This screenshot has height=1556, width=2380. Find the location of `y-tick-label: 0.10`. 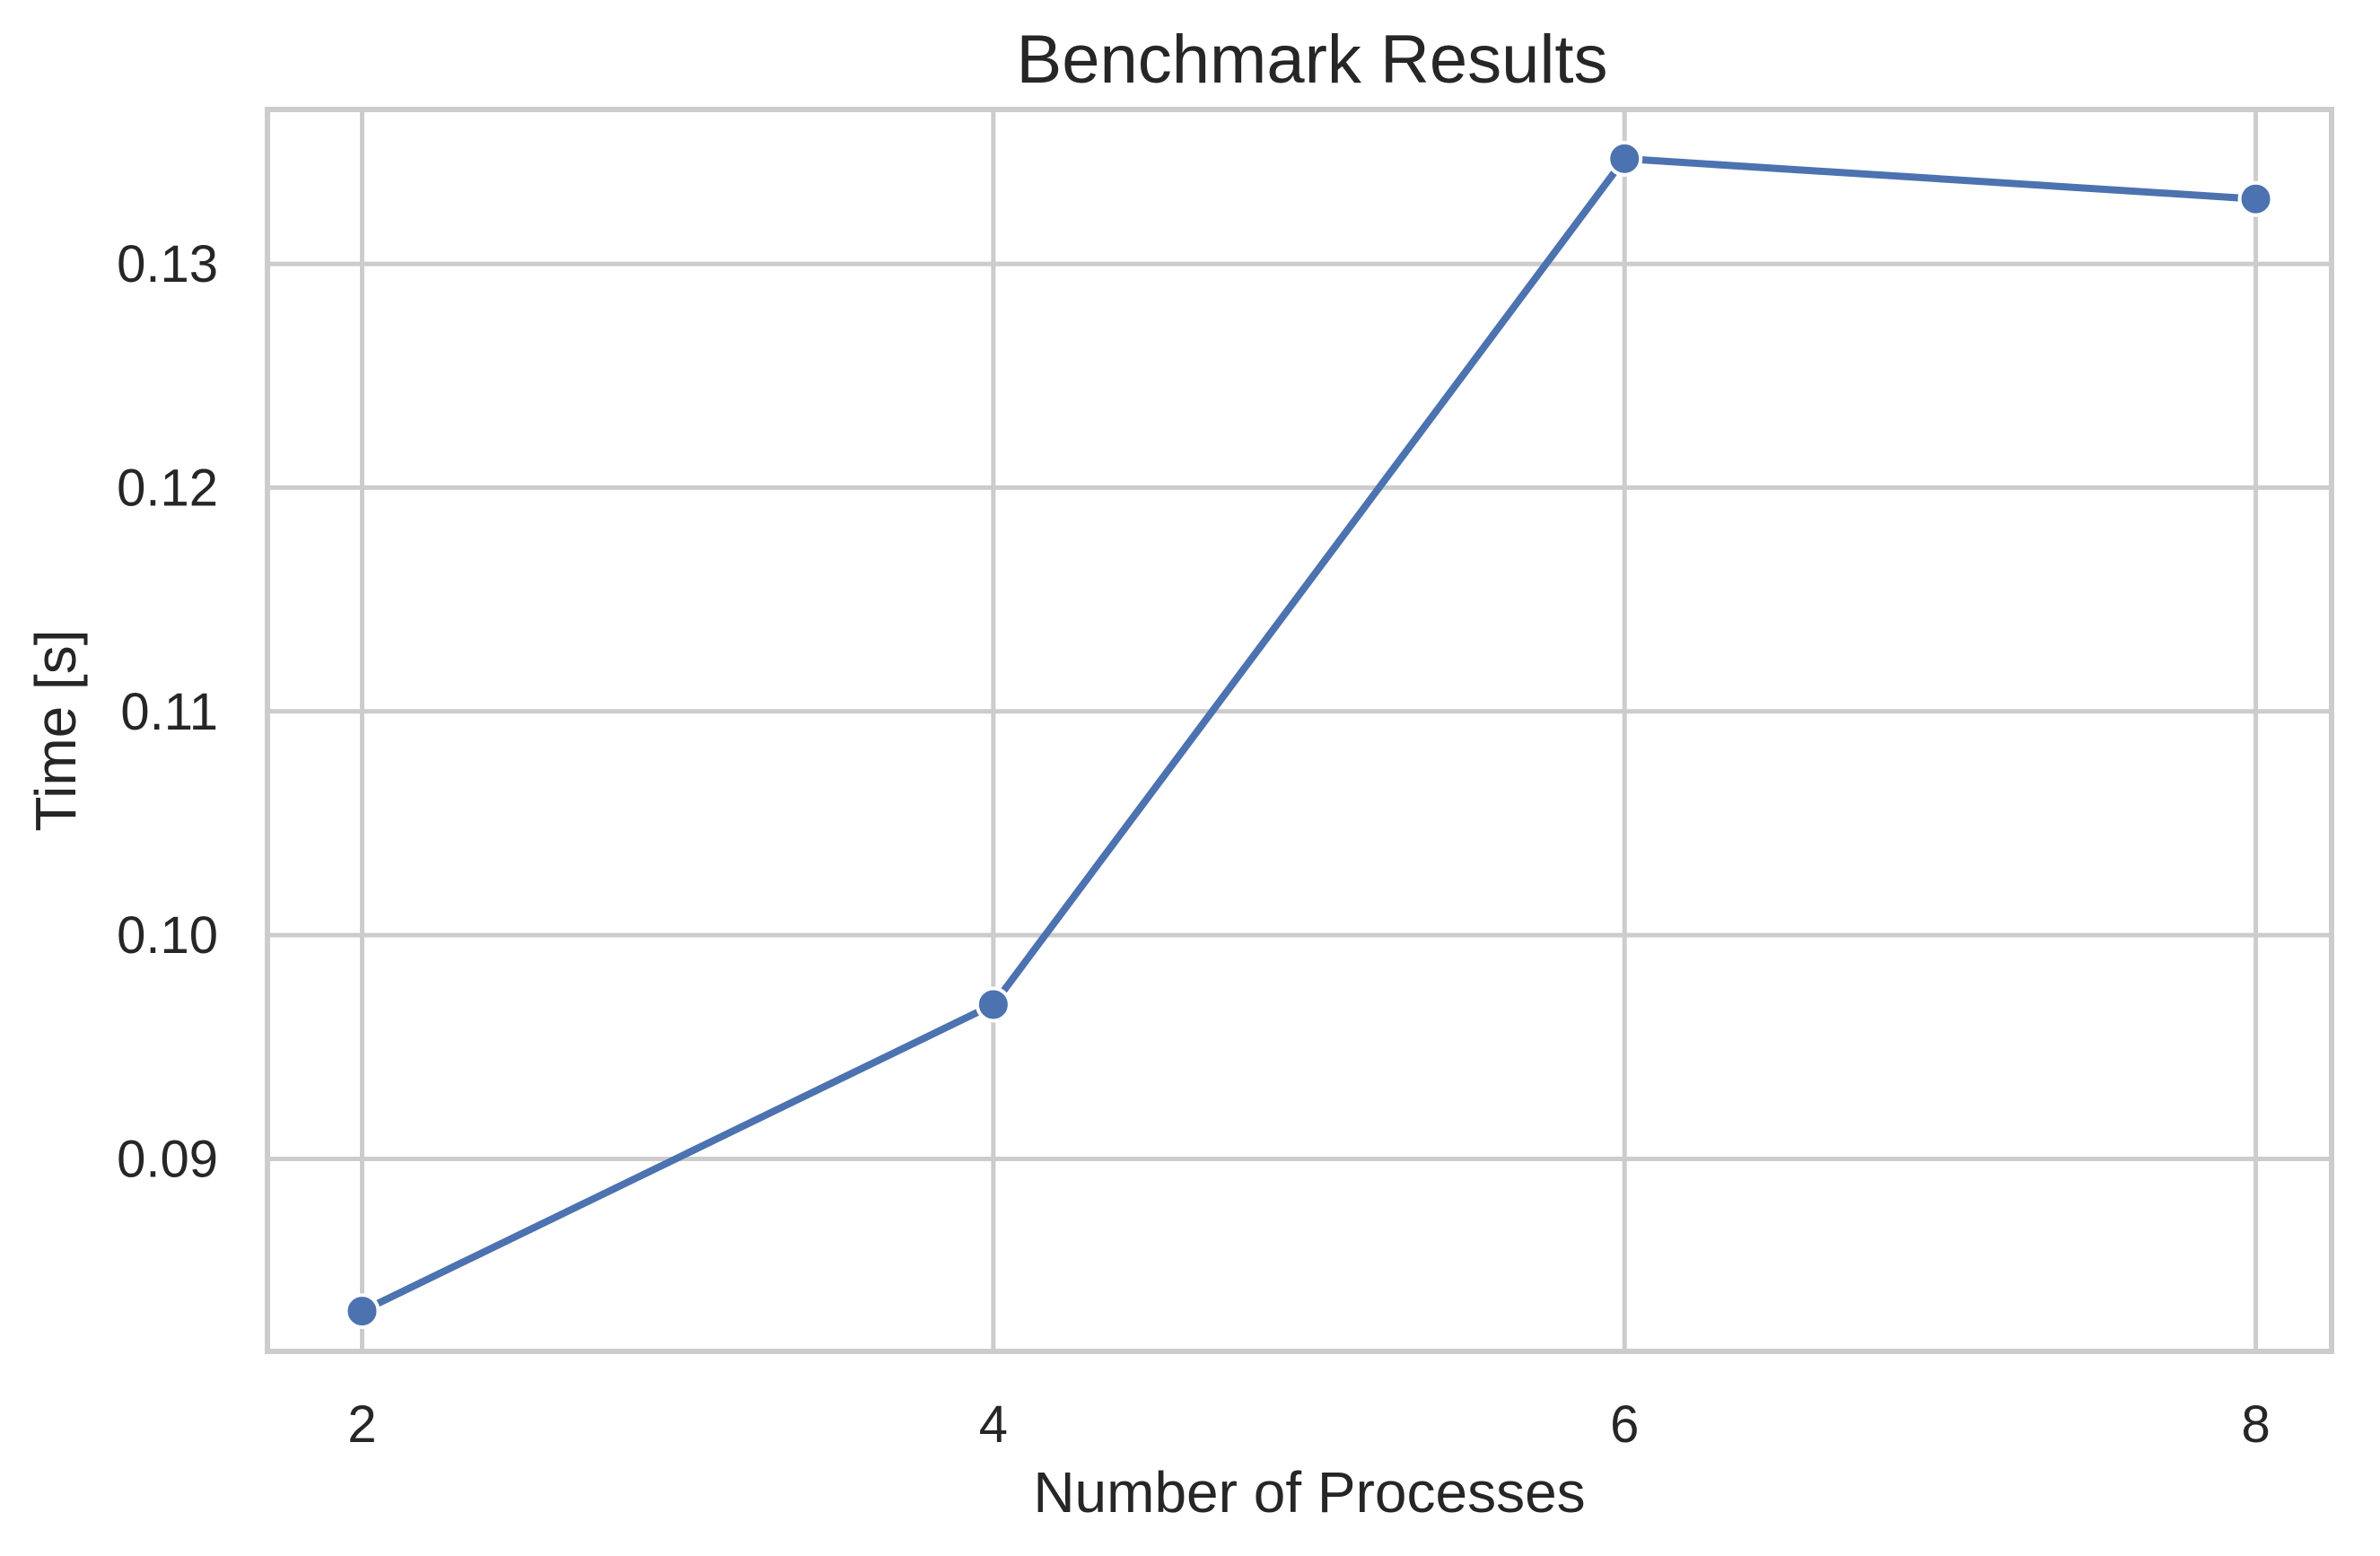

y-tick-label: 0.10 is located at coordinates (167, 935).